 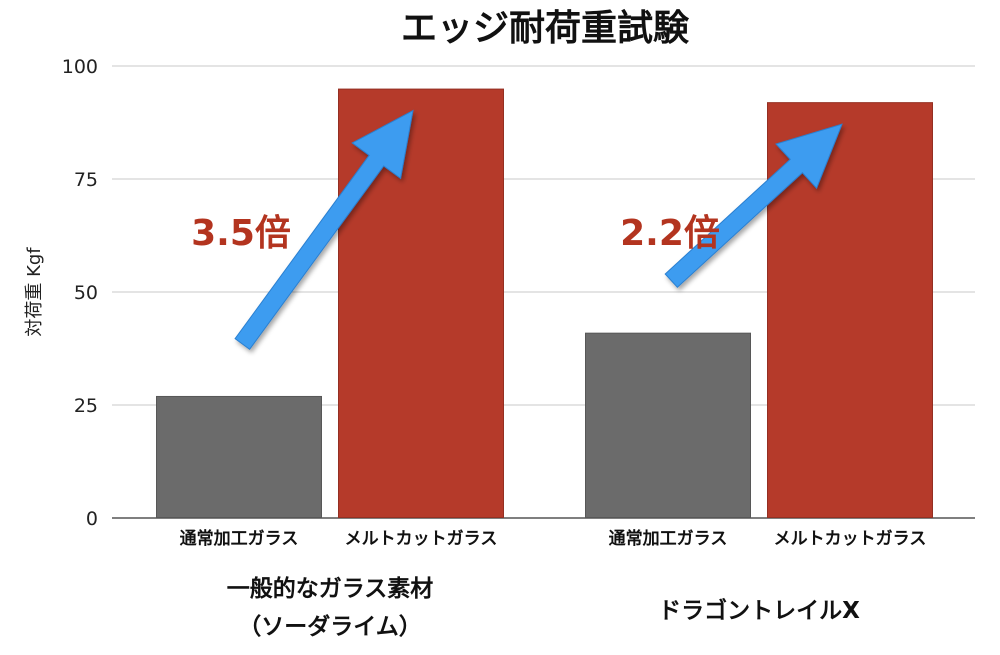 I want to click on y-tick-label: 25, so click(x=86, y=406).